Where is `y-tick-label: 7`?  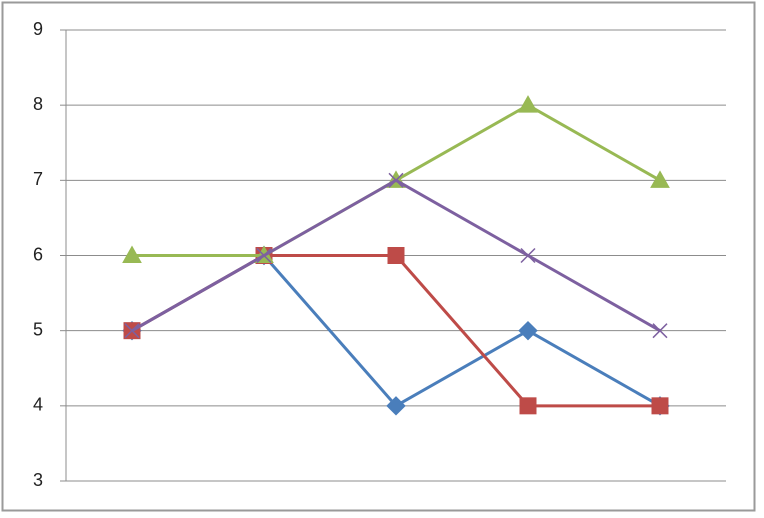
y-tick-label: 7 is located at coordinates (38, 179).